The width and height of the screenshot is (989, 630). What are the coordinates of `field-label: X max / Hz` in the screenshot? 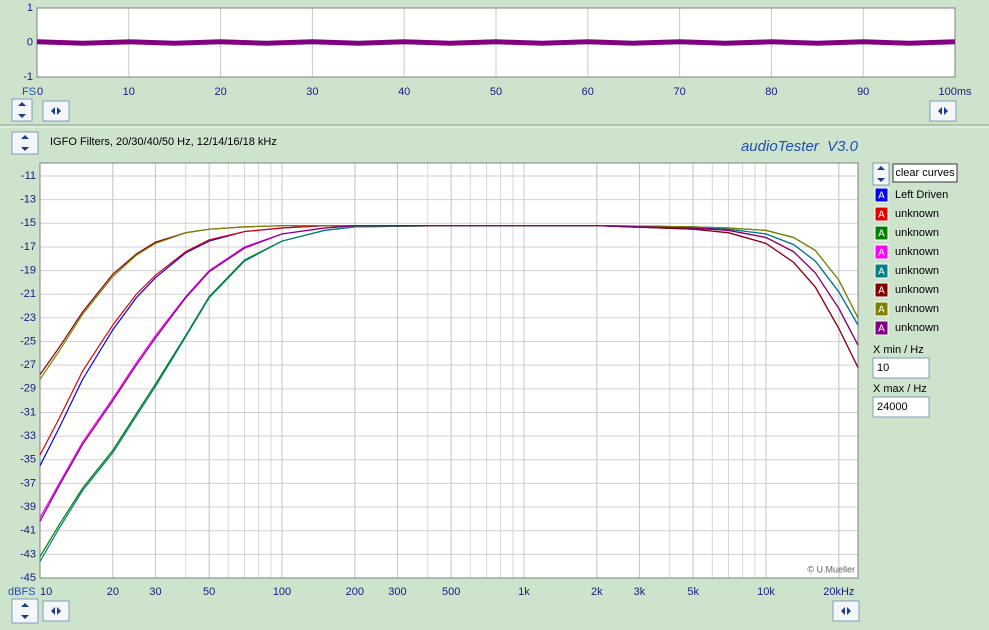 It's located at (900, 389).